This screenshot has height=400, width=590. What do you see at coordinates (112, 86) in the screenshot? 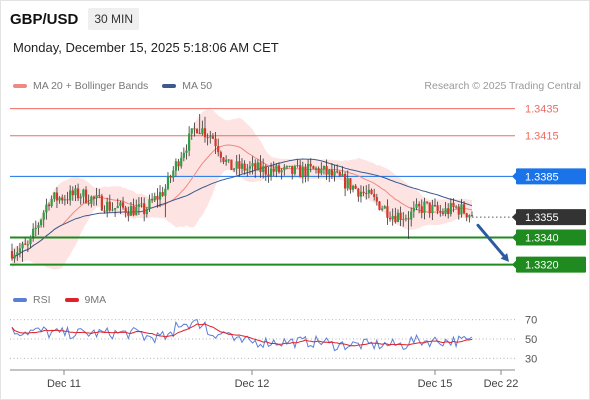
I see `main-legend: MA 20 + Bollinger Bands MA 50` at bounding box center [112, 86].